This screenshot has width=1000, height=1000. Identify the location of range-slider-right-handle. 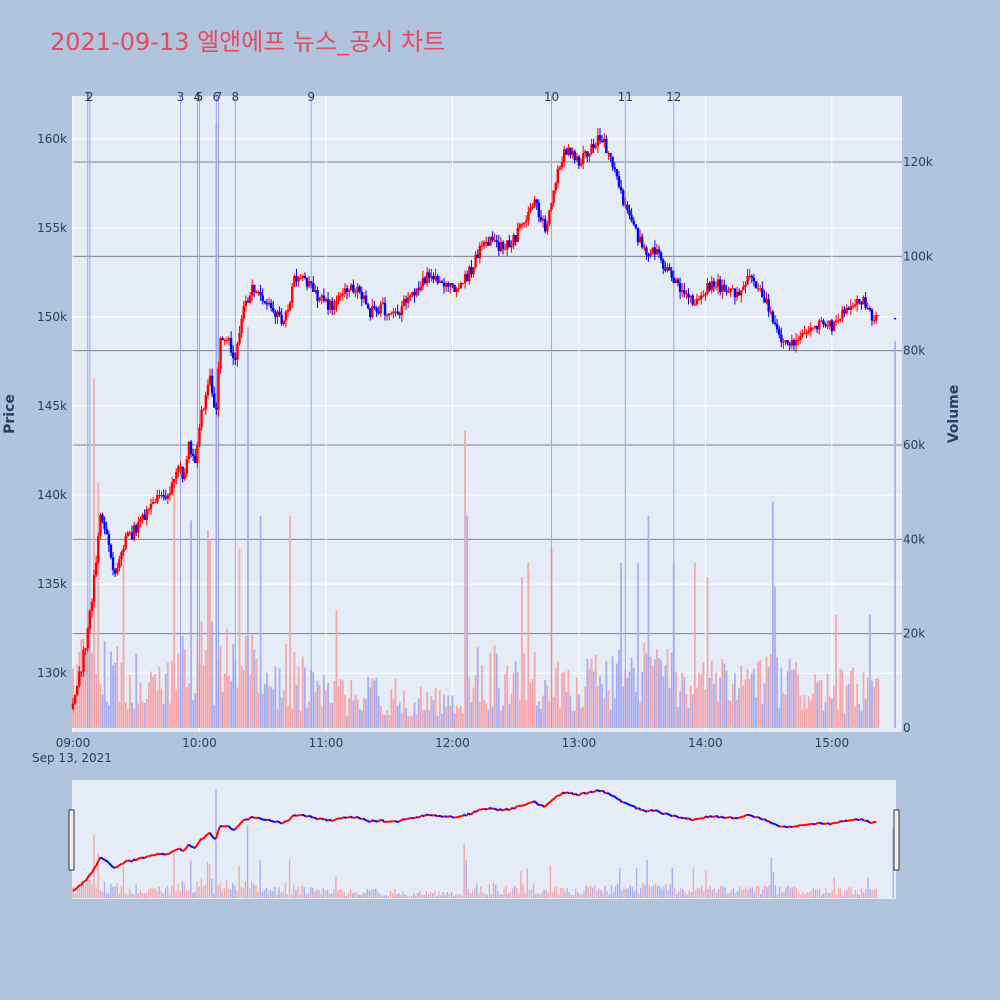
(896, 840).